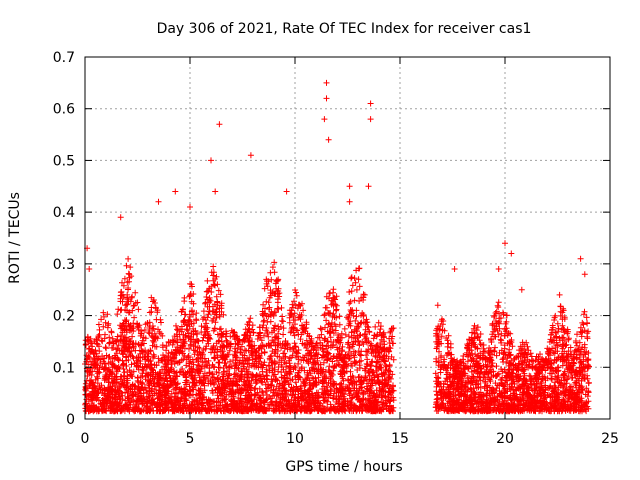 Image resolution: width=640 pixels, height=480 pixels. What do you see at coordinates (343, 467) in the screenshot?
I see `x-axis-label: GPS time / hours` at bounding box center [343, 467].